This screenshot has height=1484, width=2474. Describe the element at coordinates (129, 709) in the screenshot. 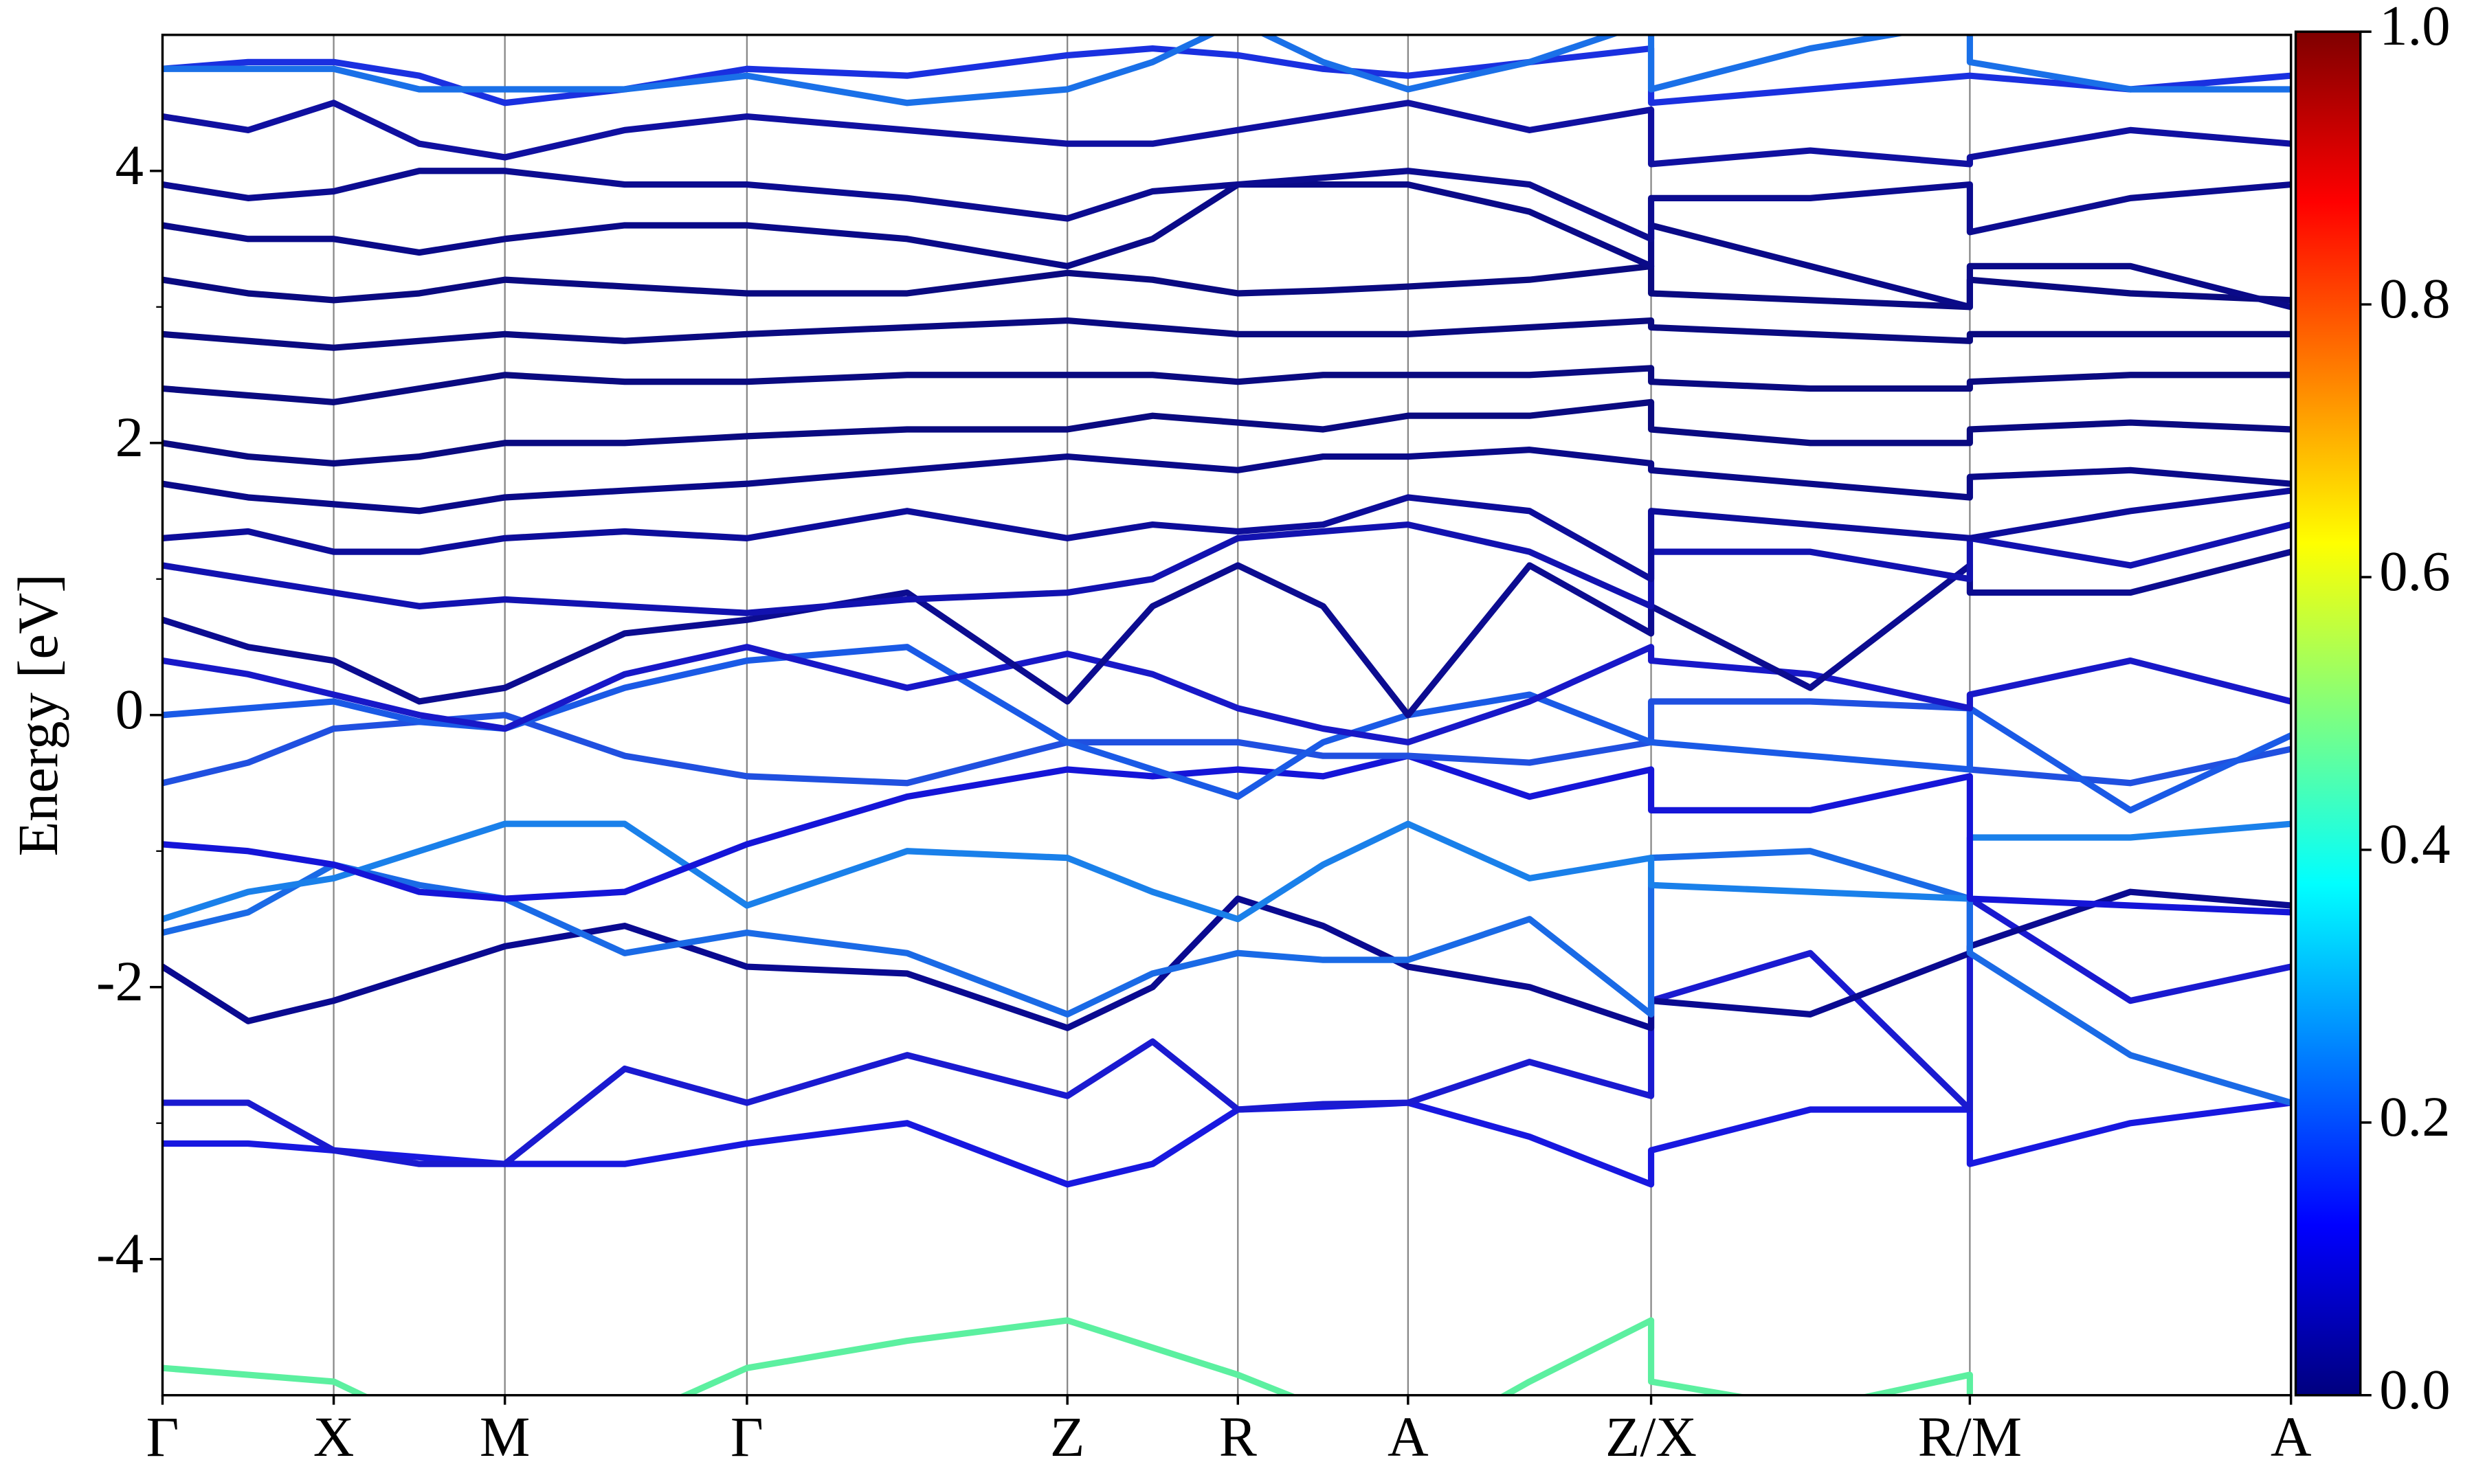

I see `y-tick-label: 0` at that location.